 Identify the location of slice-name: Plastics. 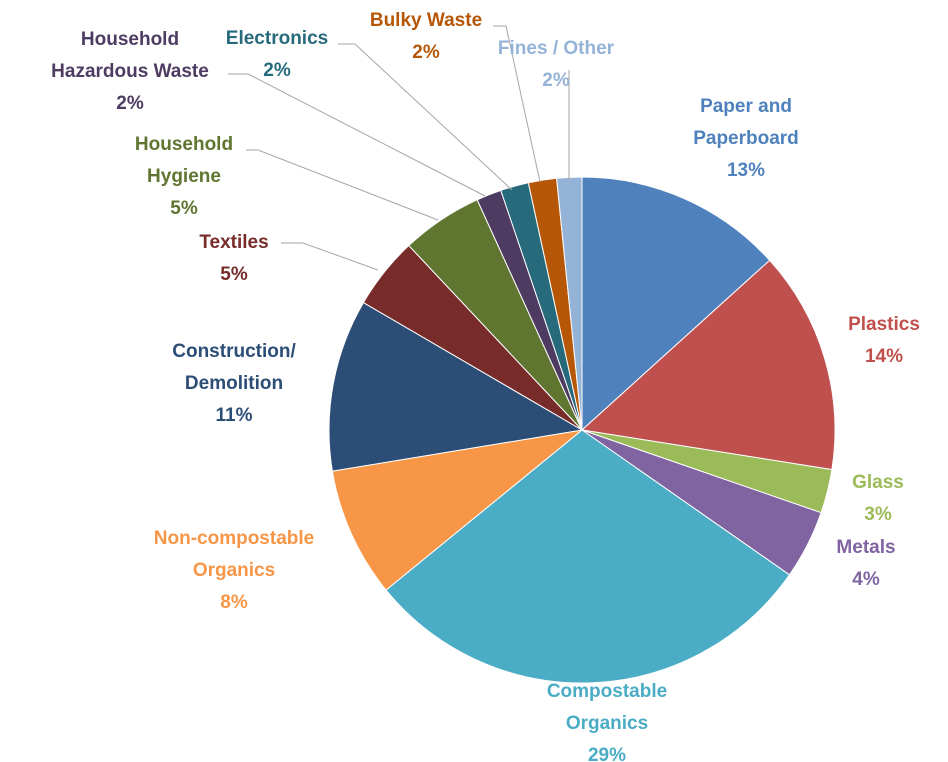
(884, 324).